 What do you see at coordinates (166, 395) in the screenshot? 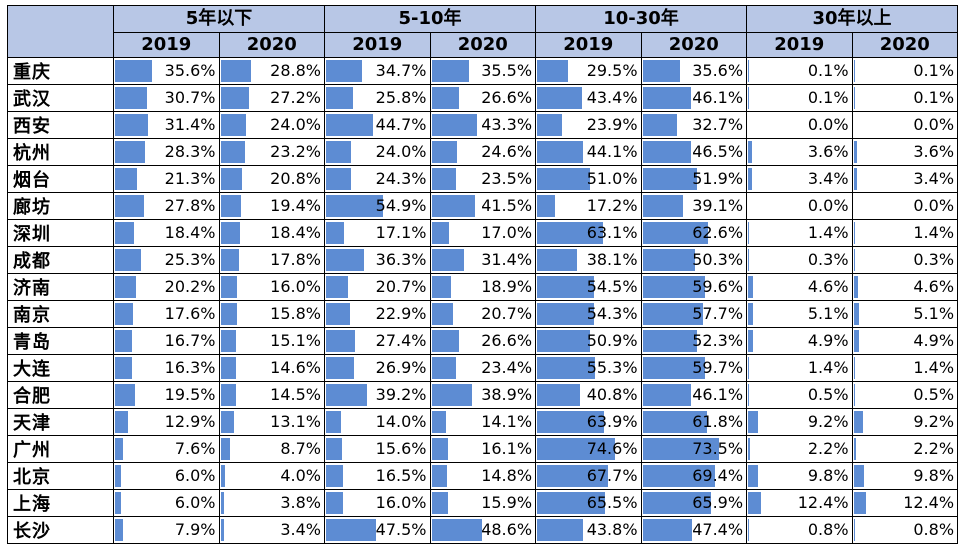
I see `value-cell: 19.5%` at bounding box center [166, 395].